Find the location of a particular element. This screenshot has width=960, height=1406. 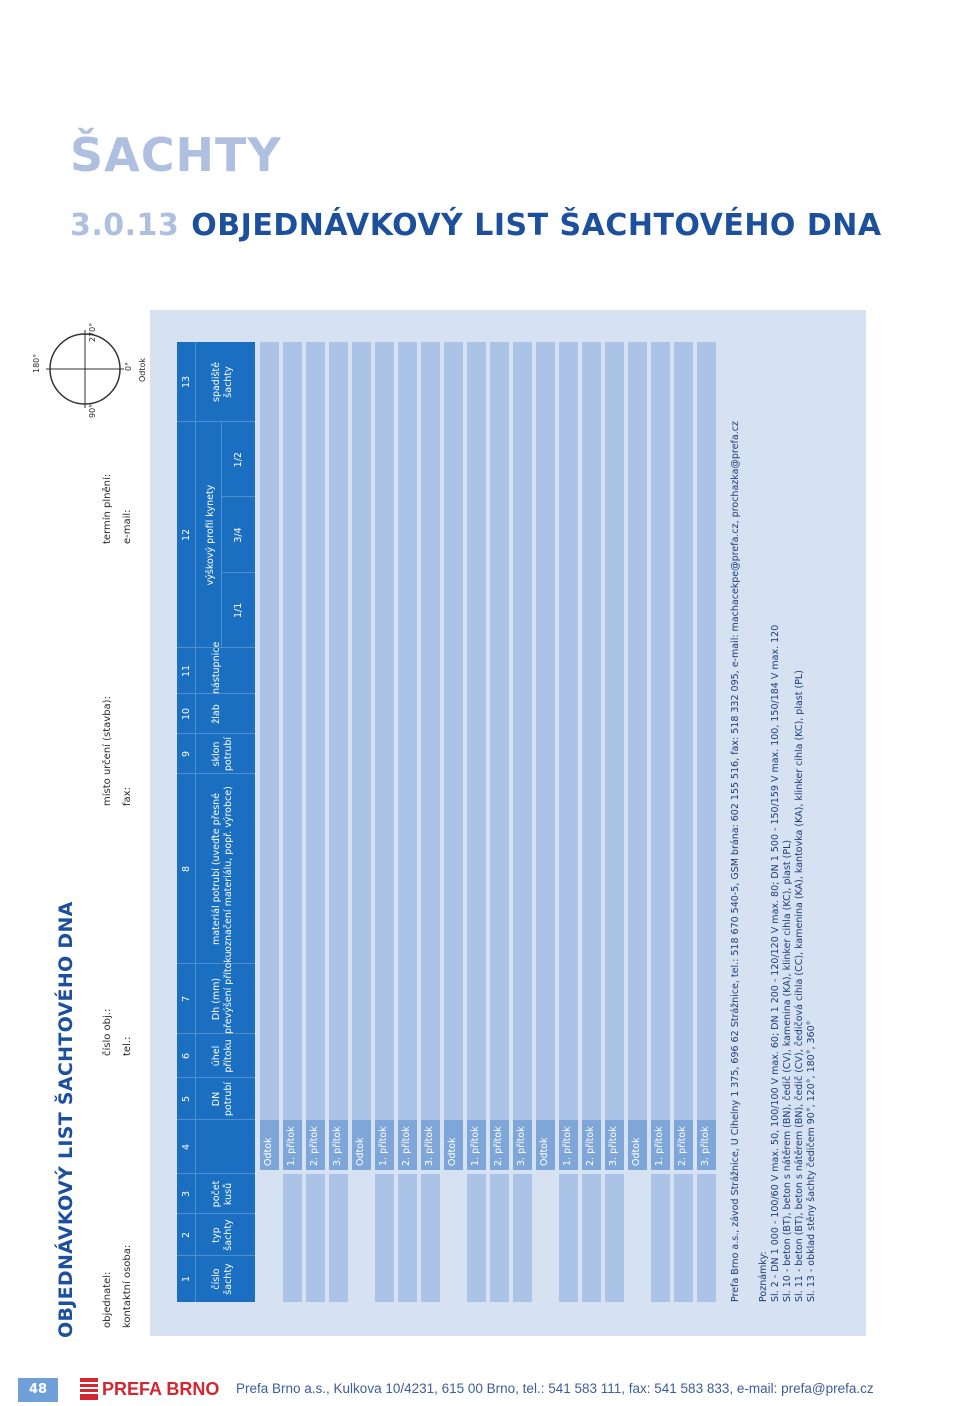

prefa-logo-icon is located at coordinates (89, 1389).